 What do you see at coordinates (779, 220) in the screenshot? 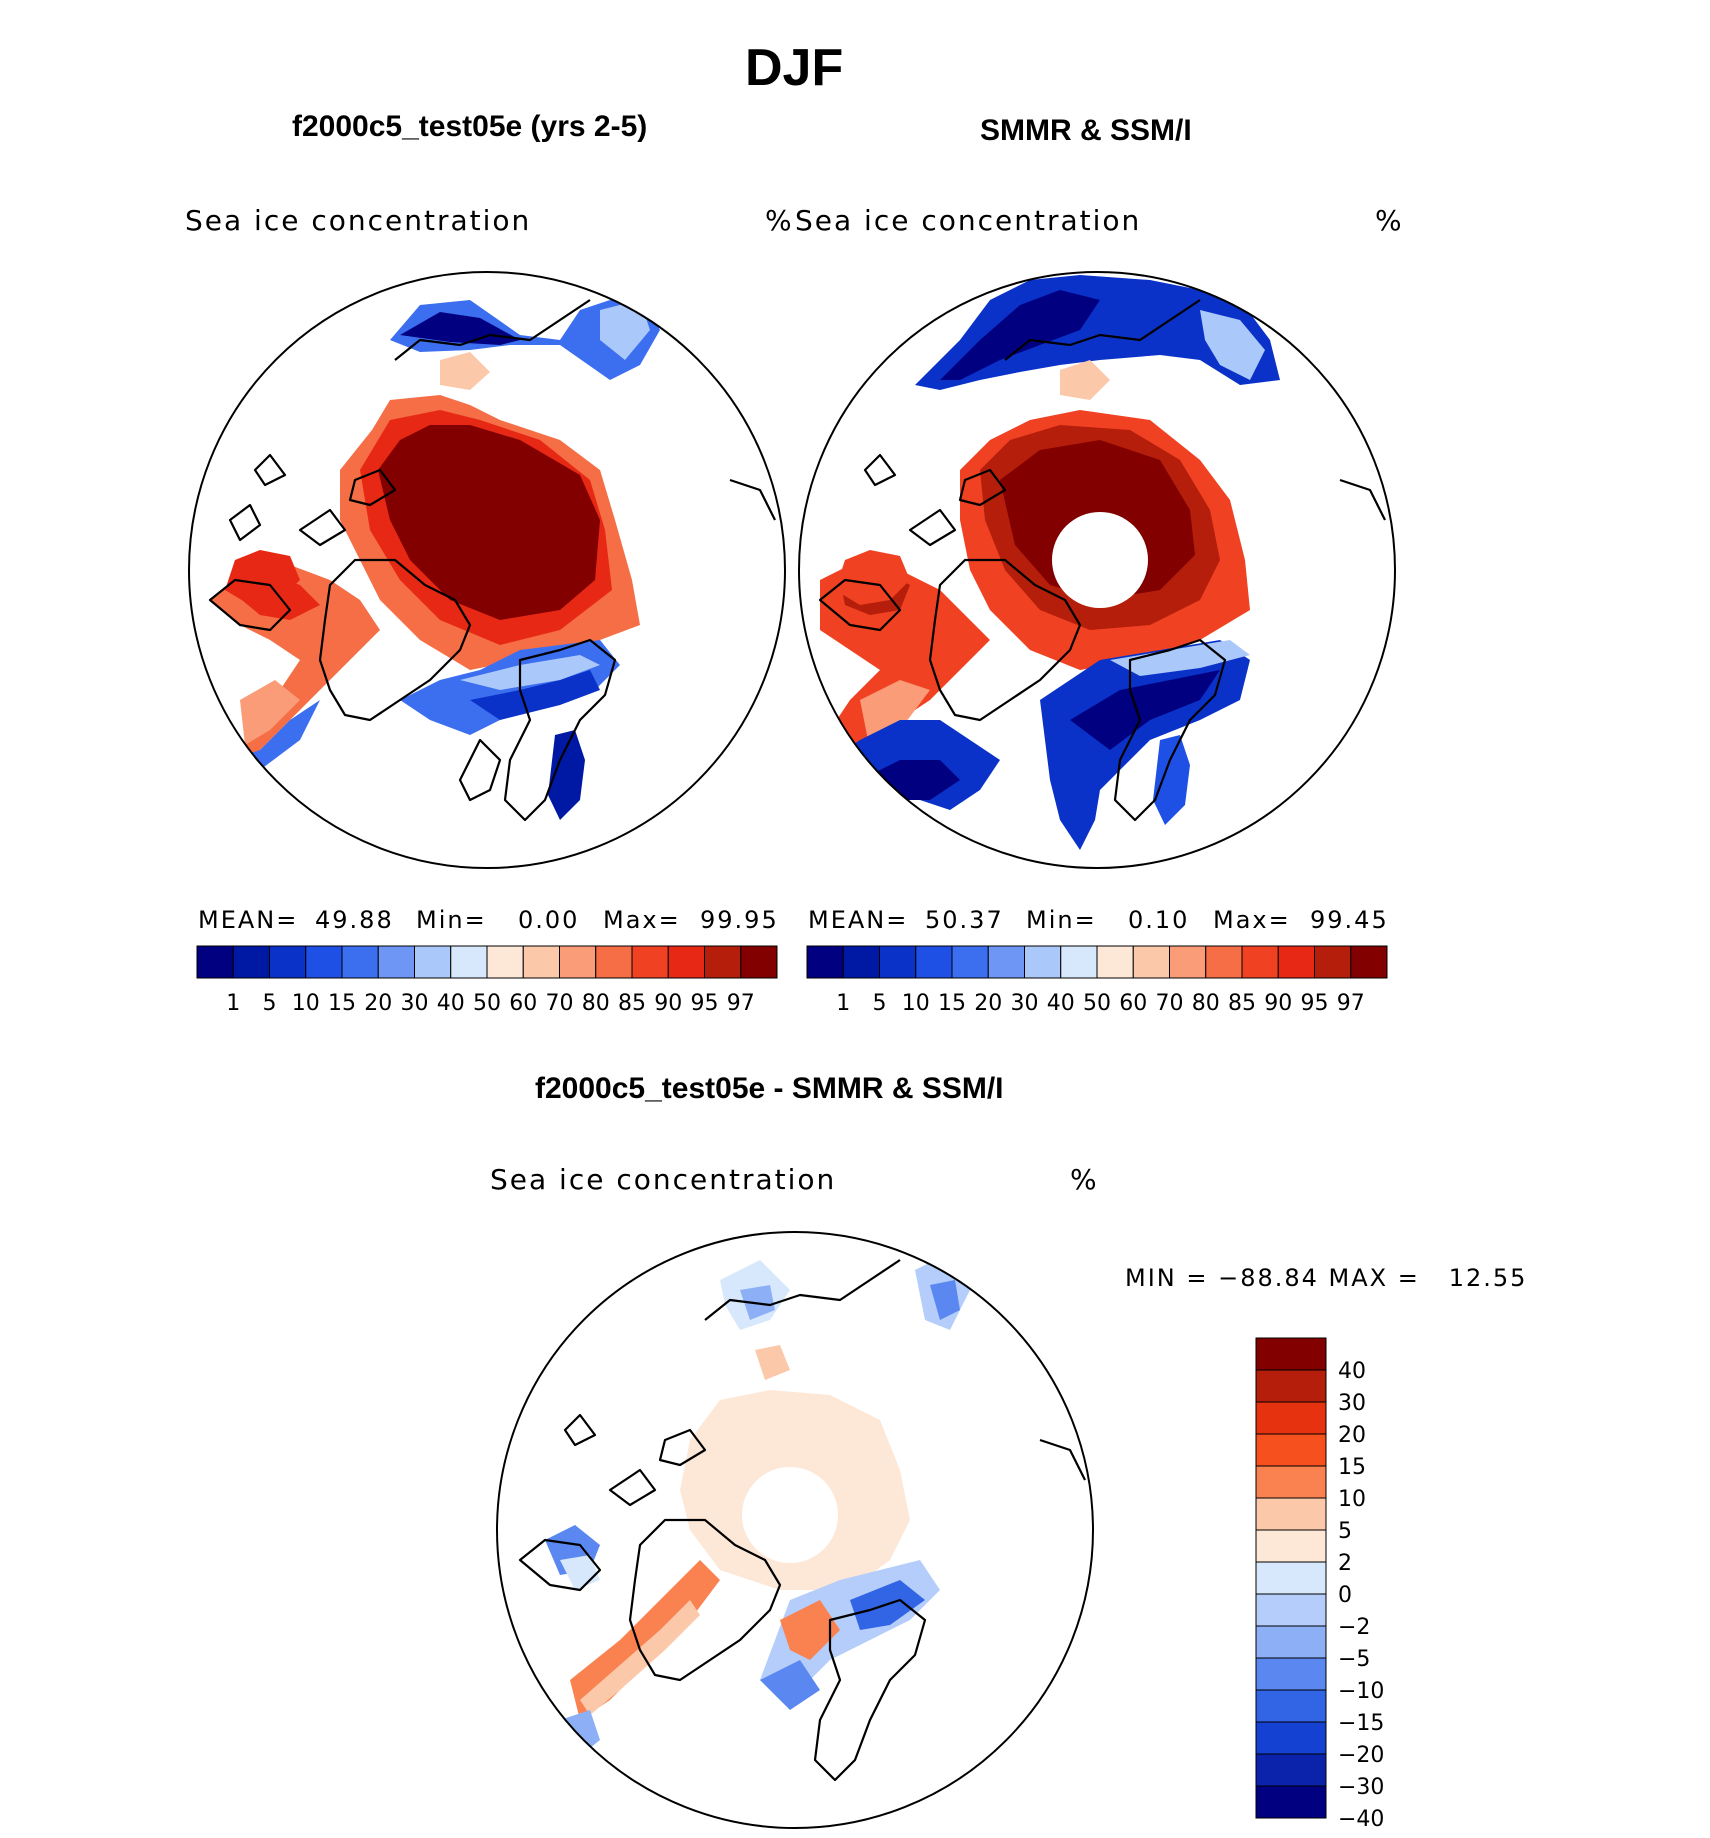
I see `model-units-label: %` at bounding box center [779, 220].